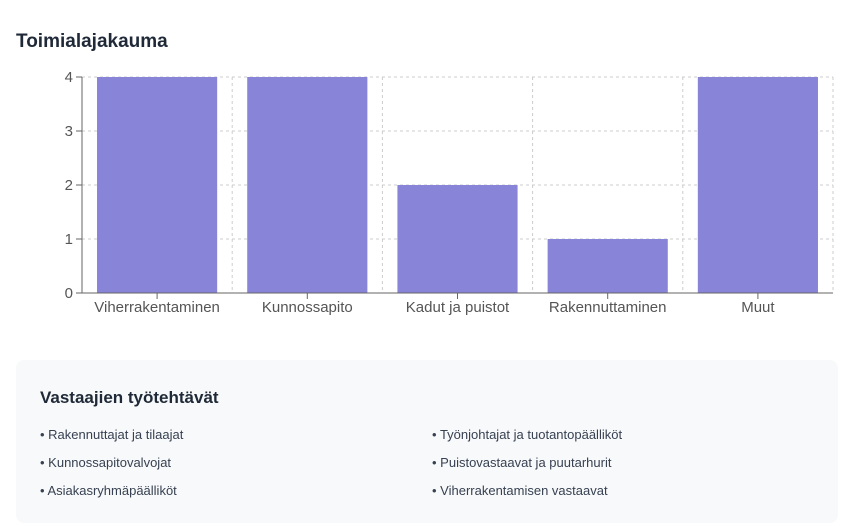  Describe the element at coordinates (607, 266) in the screenshot. I see `bar-rakennuttaminen` at that location.